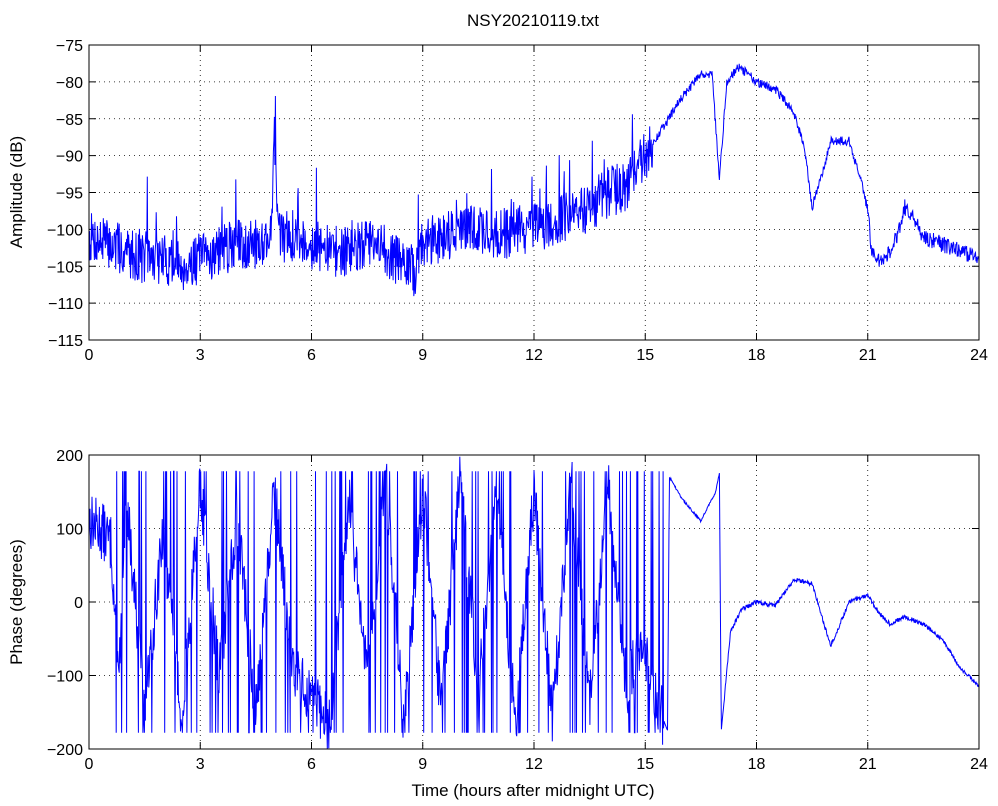  What do you see at coordinates (65, 750) in the screenshot?
I see `phase-y-tick-label: −200` at bounding box center [65, 750].